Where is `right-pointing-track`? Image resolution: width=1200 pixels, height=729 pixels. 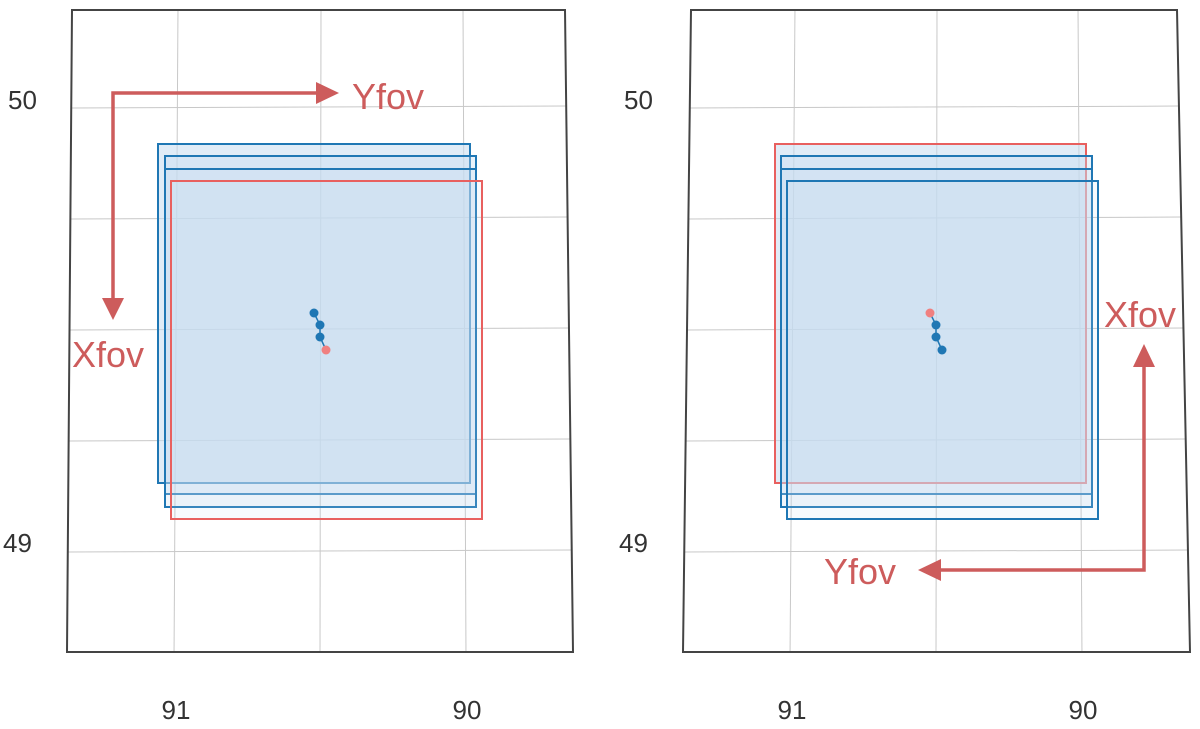 right-pointing-track is located at coordinates (936, 331).